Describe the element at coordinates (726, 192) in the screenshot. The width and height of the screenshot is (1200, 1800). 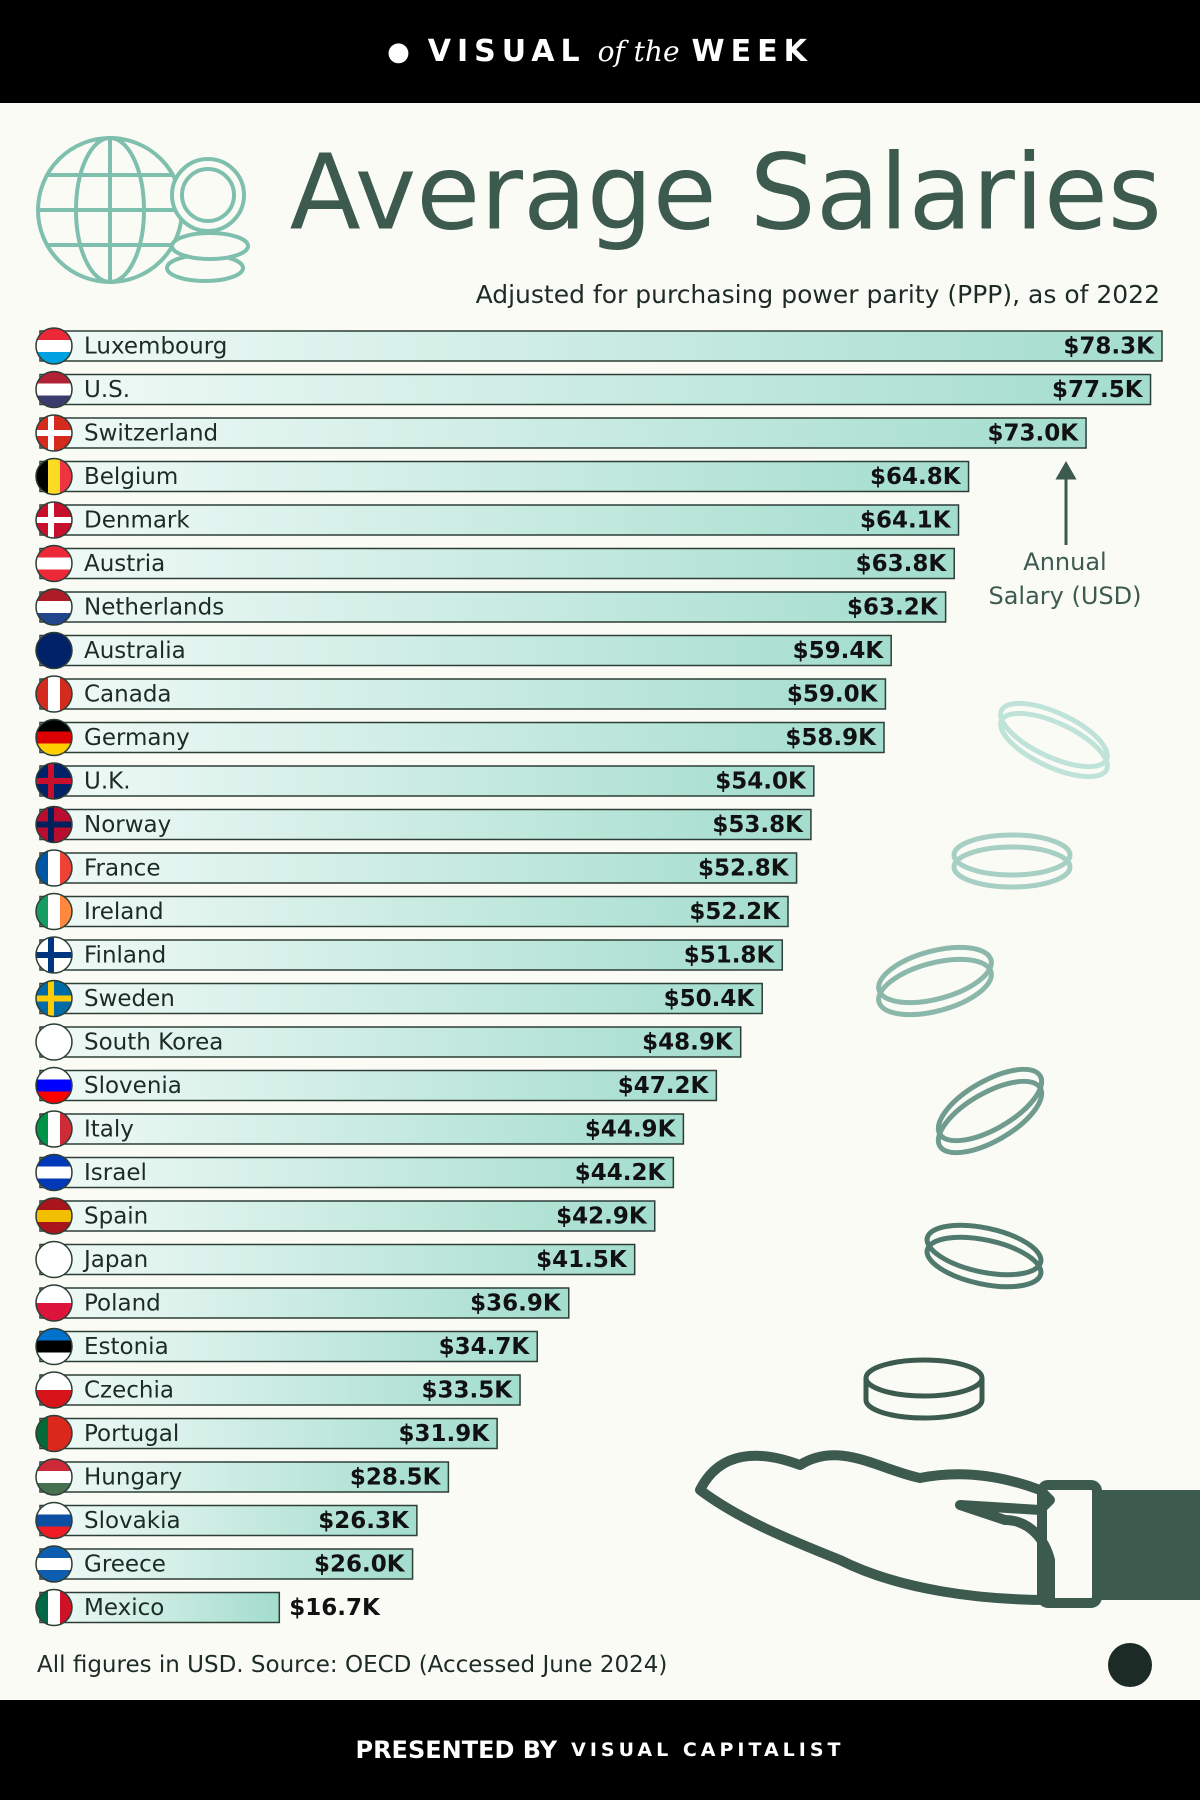
I see `chart-title: Average Salaries` at that location.